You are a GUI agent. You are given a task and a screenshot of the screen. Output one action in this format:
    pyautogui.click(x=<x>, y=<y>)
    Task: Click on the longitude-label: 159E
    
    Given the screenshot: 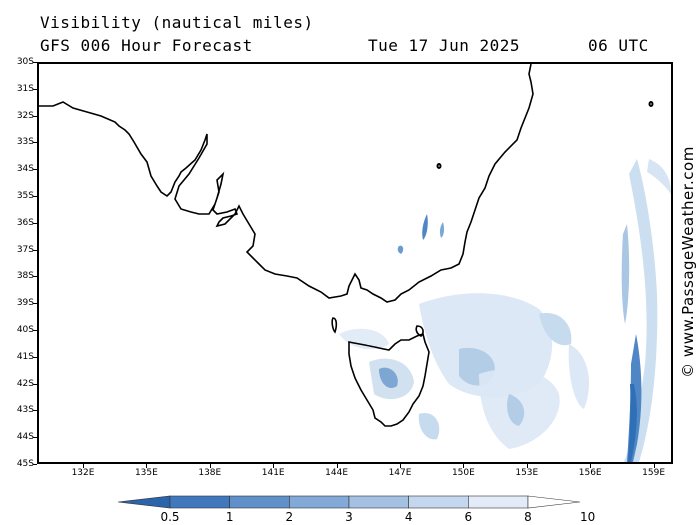 What is the action you would take?
    pyautogui.click(x=654, y=473)
    